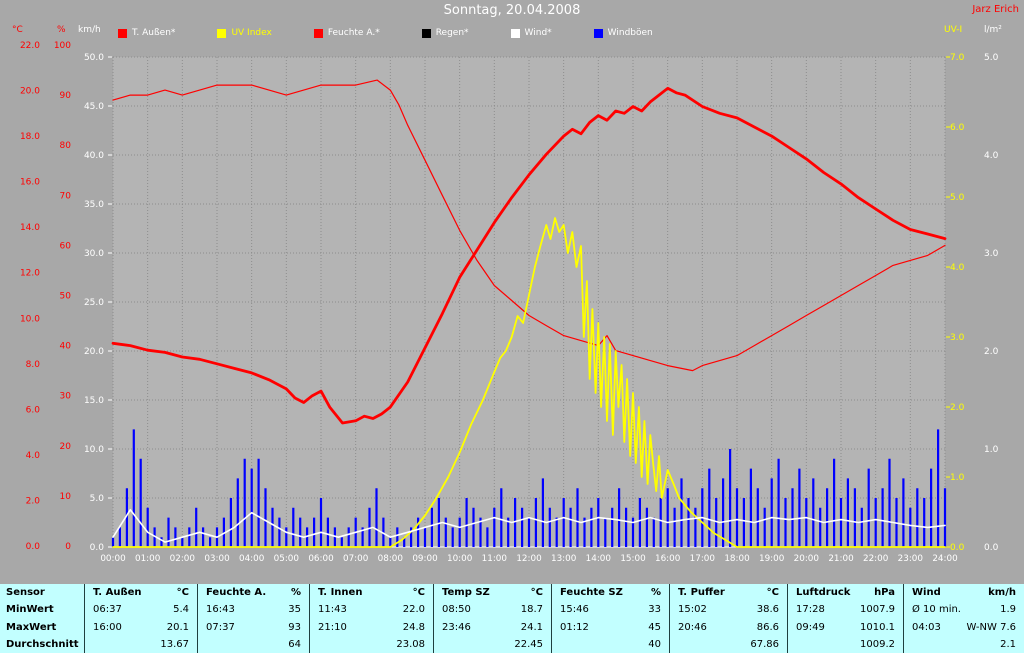 This screenshot has width=1024, height=653. I want to click on x-axis-tick-label: 21:00, so click(841, 559).